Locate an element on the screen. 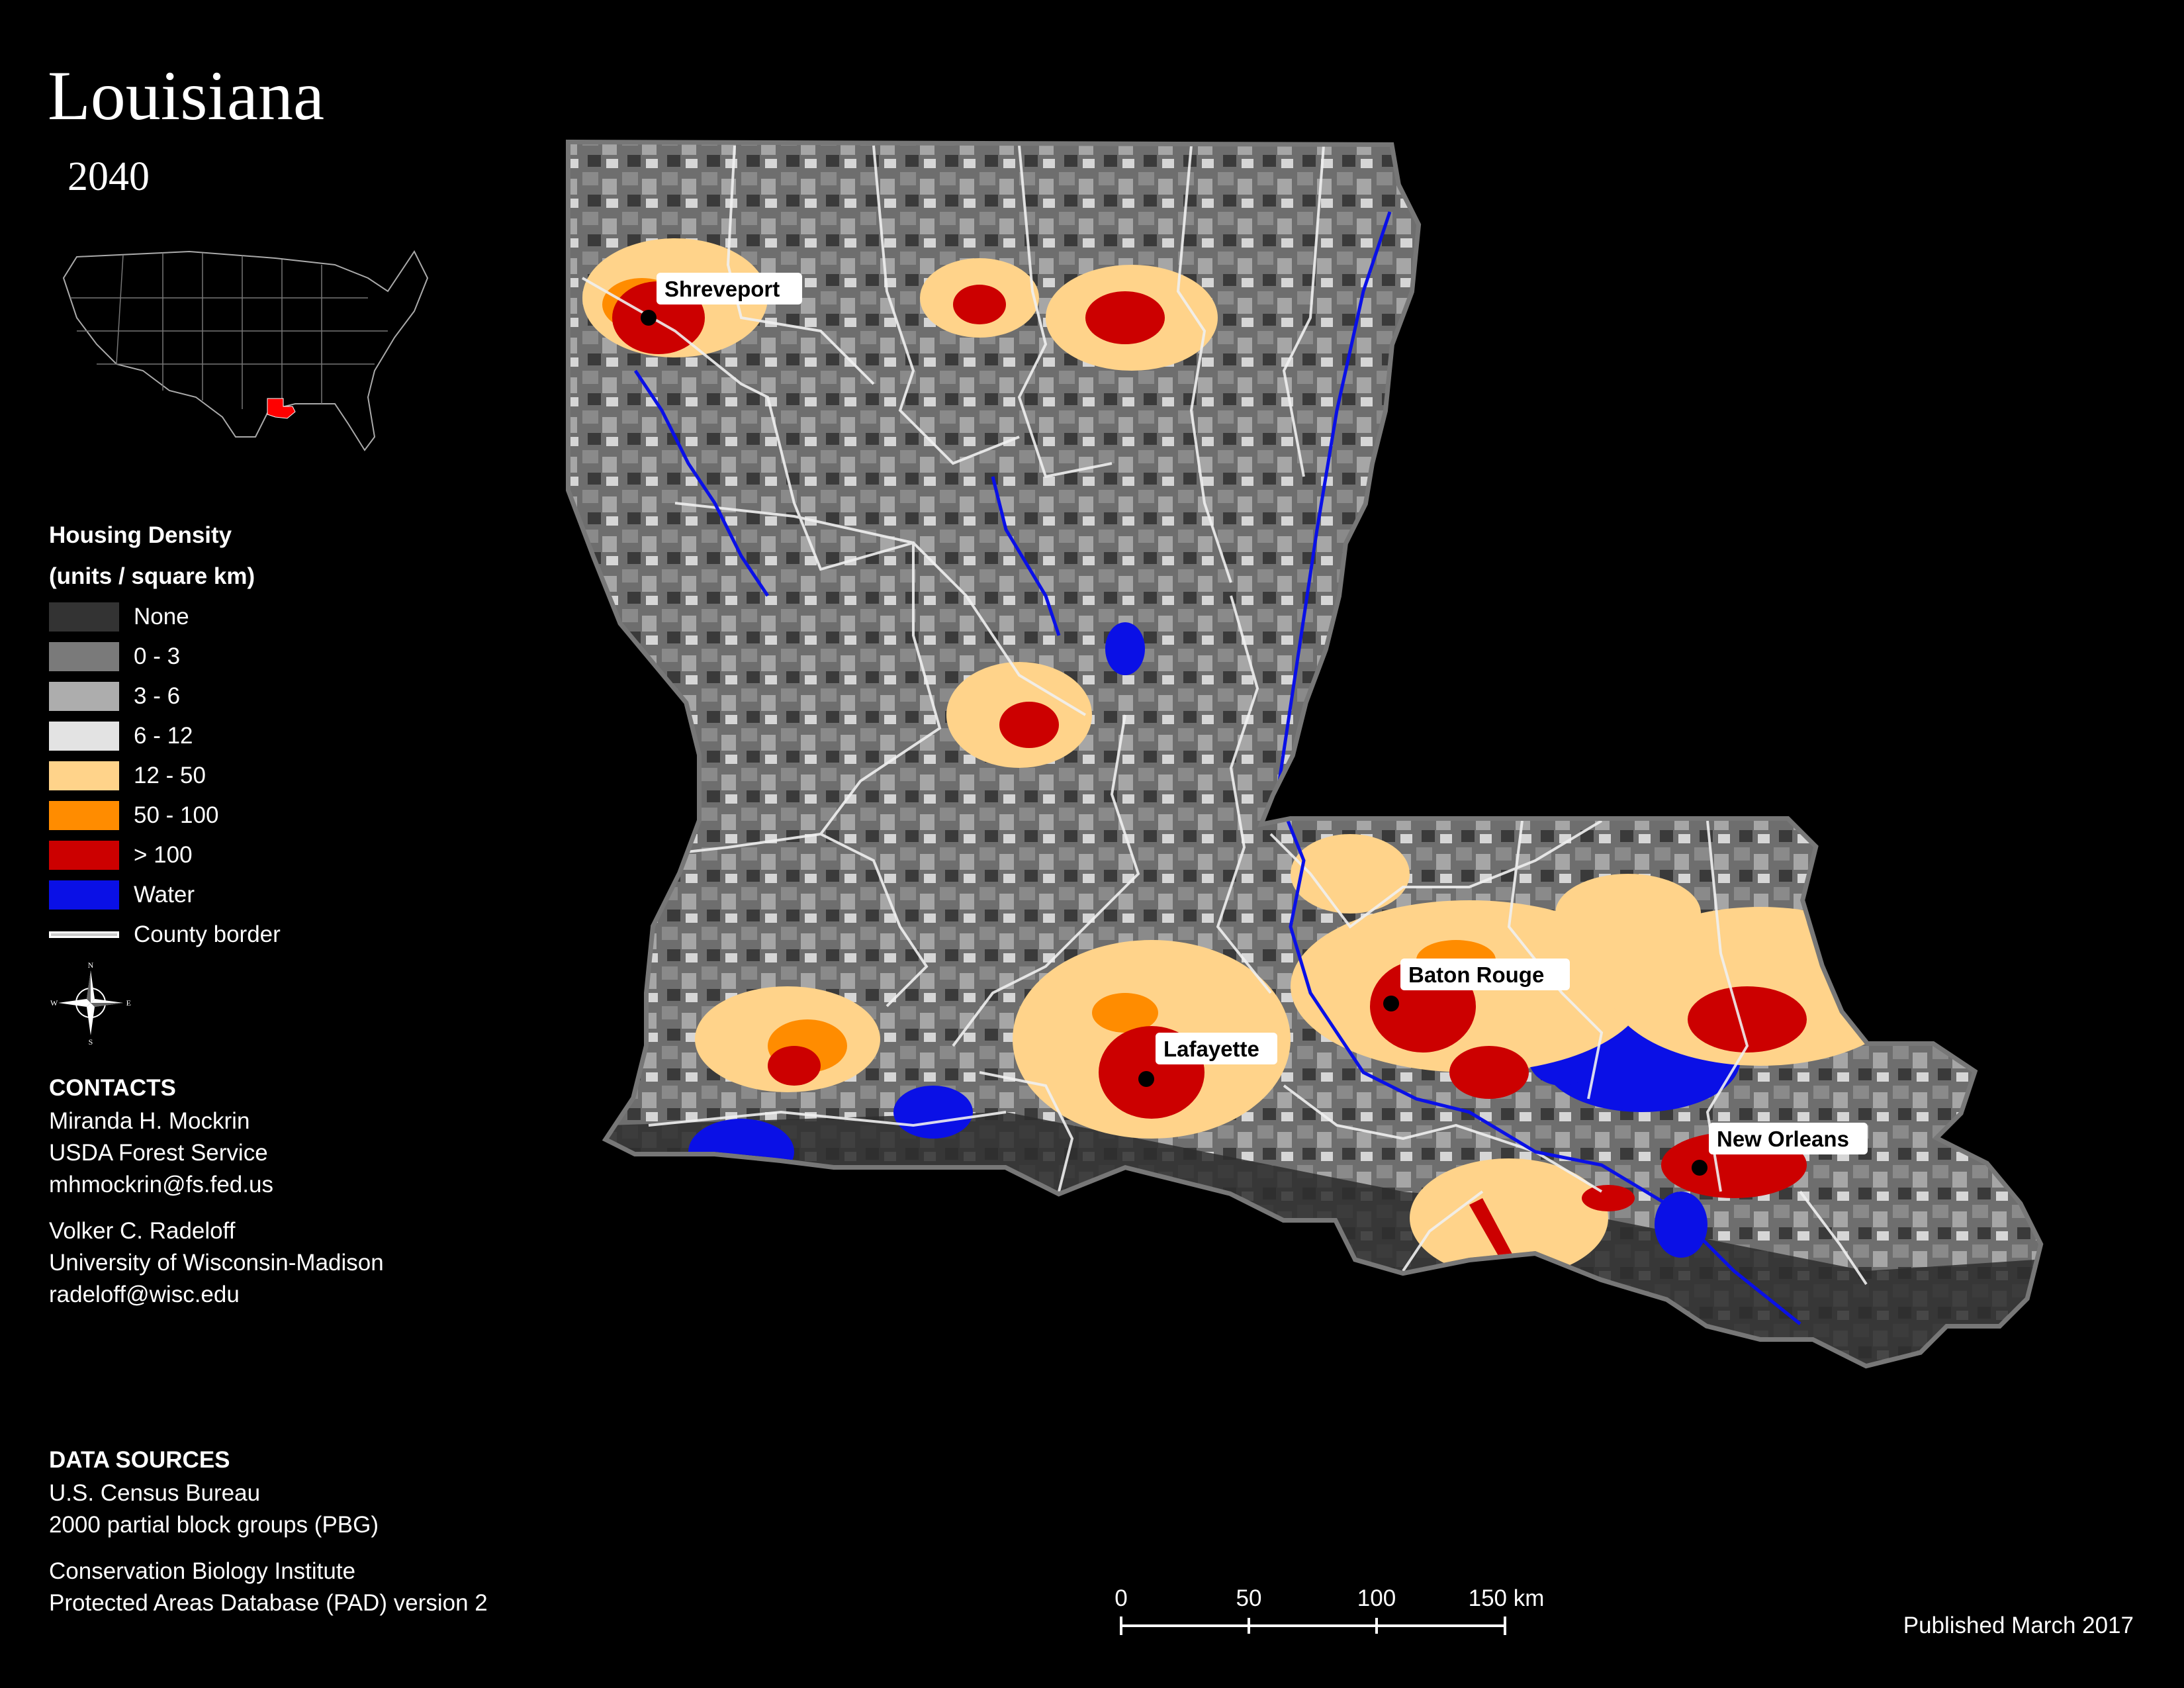 The image size is (2184, 1688). legend-label: 50 - 100 is located at coordinates (176, 815).